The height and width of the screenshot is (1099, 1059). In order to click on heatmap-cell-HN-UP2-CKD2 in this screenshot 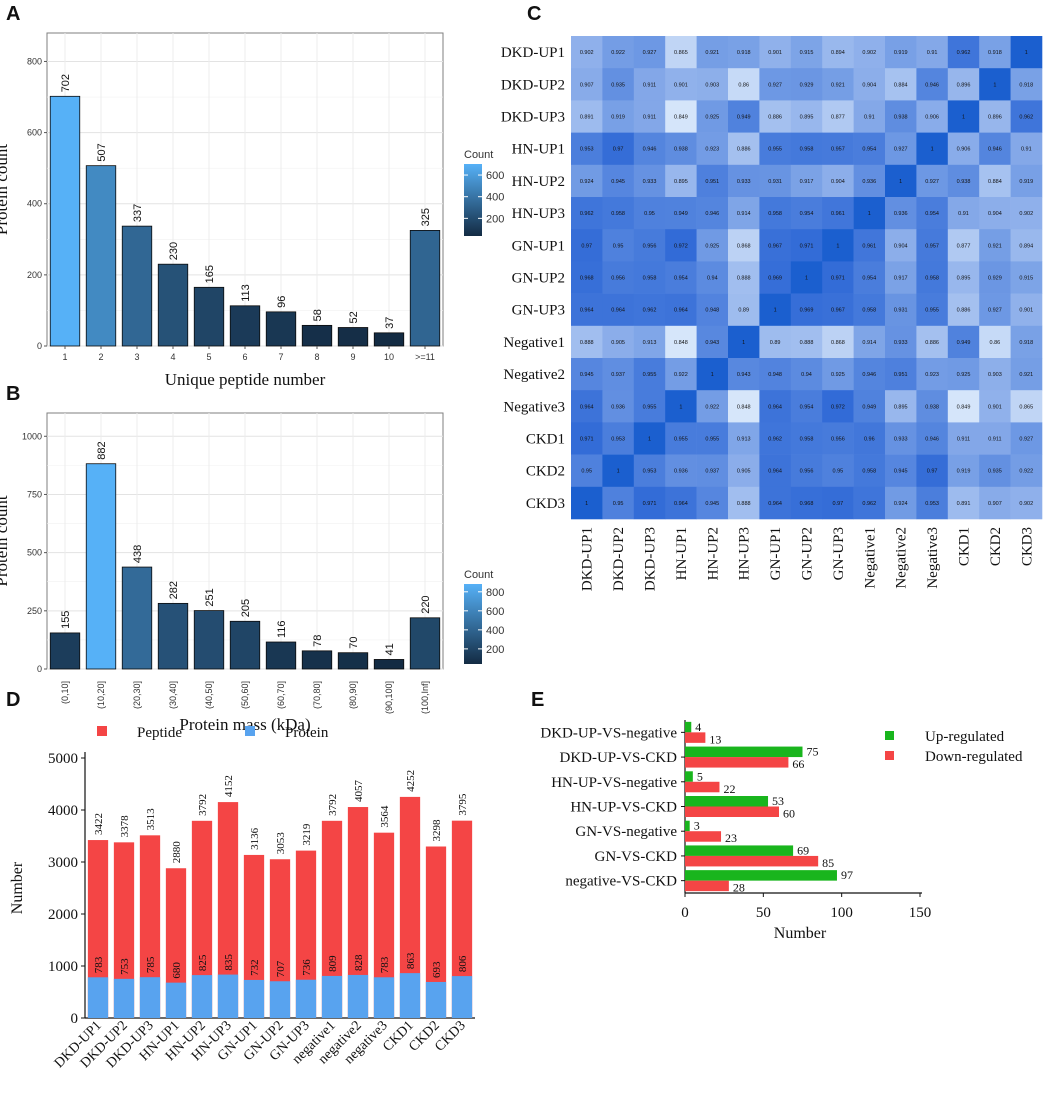, I will do `click(995, 181)`.